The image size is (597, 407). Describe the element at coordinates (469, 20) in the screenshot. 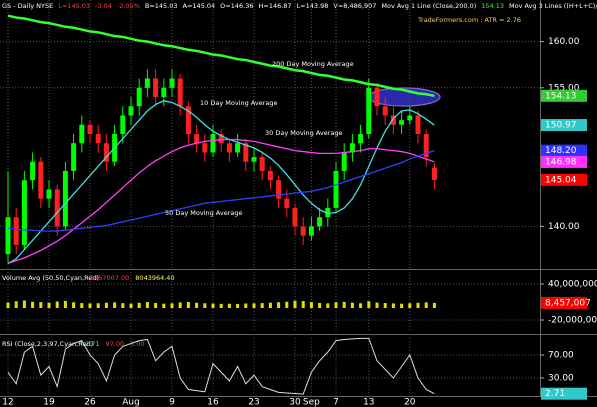

I see `subtitle: TradeFormers.com : ATR = 2.76` at that location.